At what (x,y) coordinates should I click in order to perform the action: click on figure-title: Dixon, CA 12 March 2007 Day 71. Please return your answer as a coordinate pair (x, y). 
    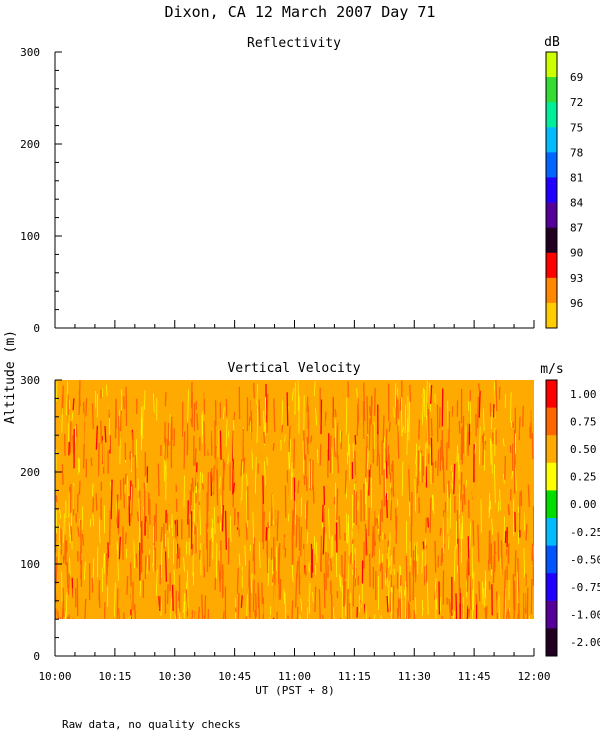
    Looking at the image, I should click on (300, 12).